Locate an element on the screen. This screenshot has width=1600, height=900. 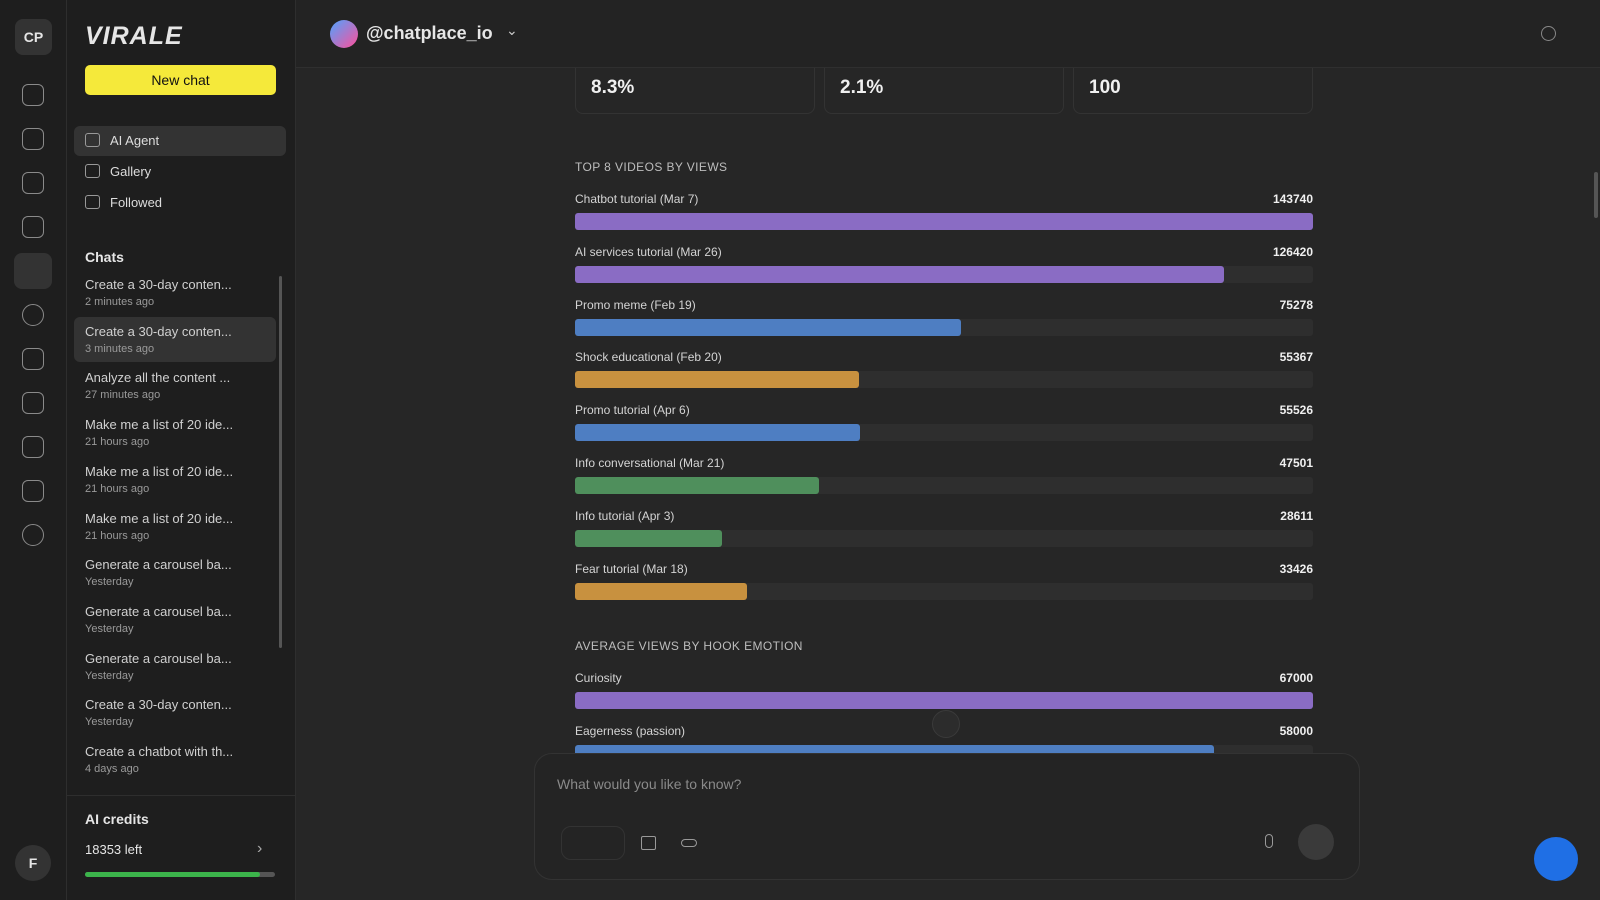
value-label: 67000 is located at coordinates (1296, 678).